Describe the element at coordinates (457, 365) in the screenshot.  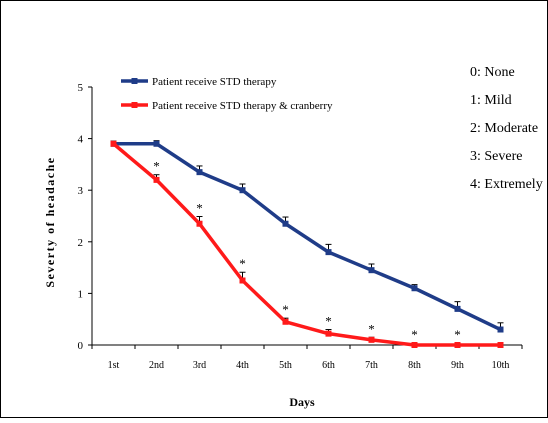
I see `x-tick-label: 9th` at that location.